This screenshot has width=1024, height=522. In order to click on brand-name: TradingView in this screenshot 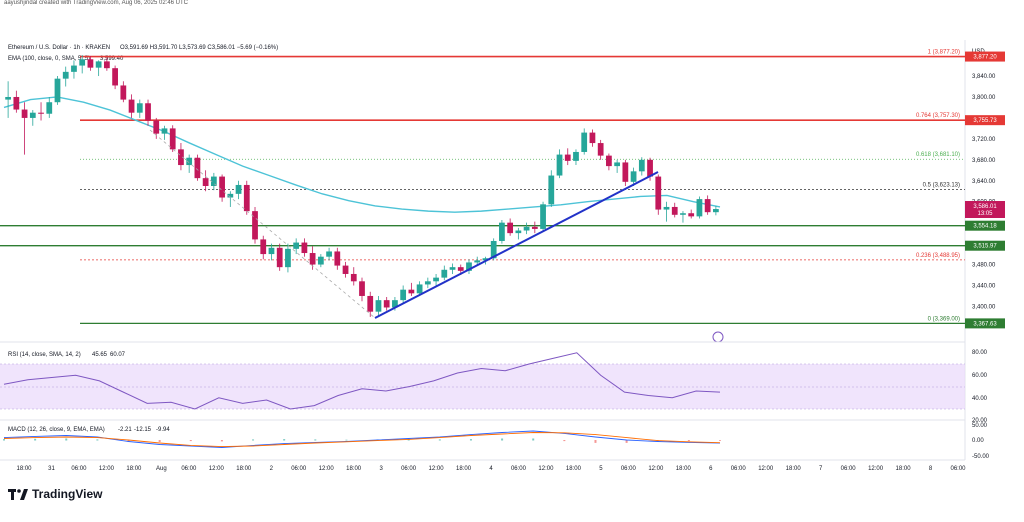, I will do `click(67, 494)`.